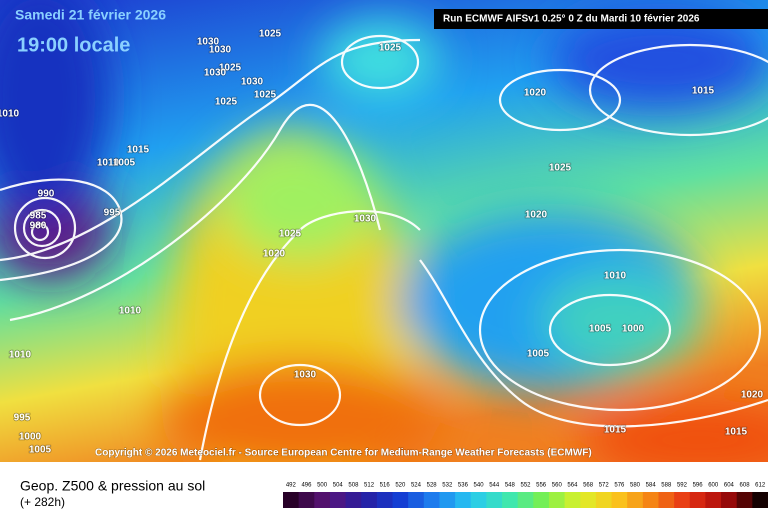 The width and height of the screenshot is (768, 512). What do you see at coordinates (432, 486) in the screenshot?
I see `colorbar-label: 528` at bounding box center [432, 486].